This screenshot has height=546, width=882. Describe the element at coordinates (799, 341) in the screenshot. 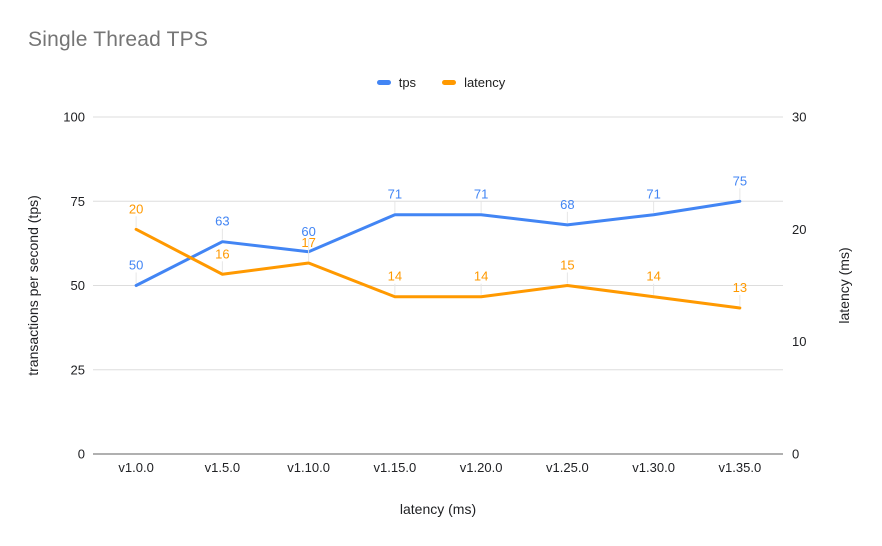

I see `right-axis-tick-label: 10` at that location.